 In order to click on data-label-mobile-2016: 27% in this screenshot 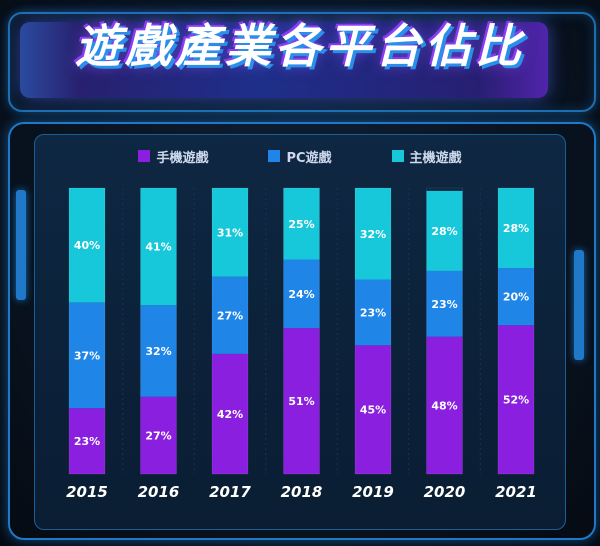, I will do `click(158, 435)`.